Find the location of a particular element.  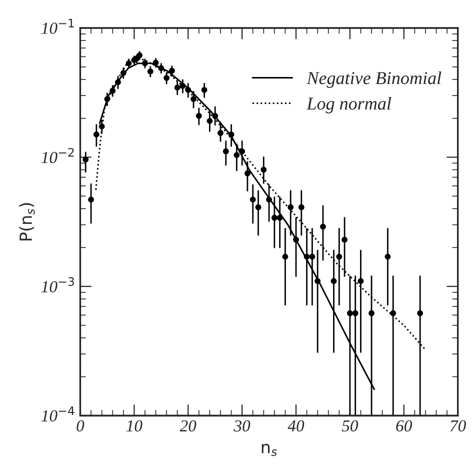

x-tick-label: 20 is located at coordinates (188, 426).